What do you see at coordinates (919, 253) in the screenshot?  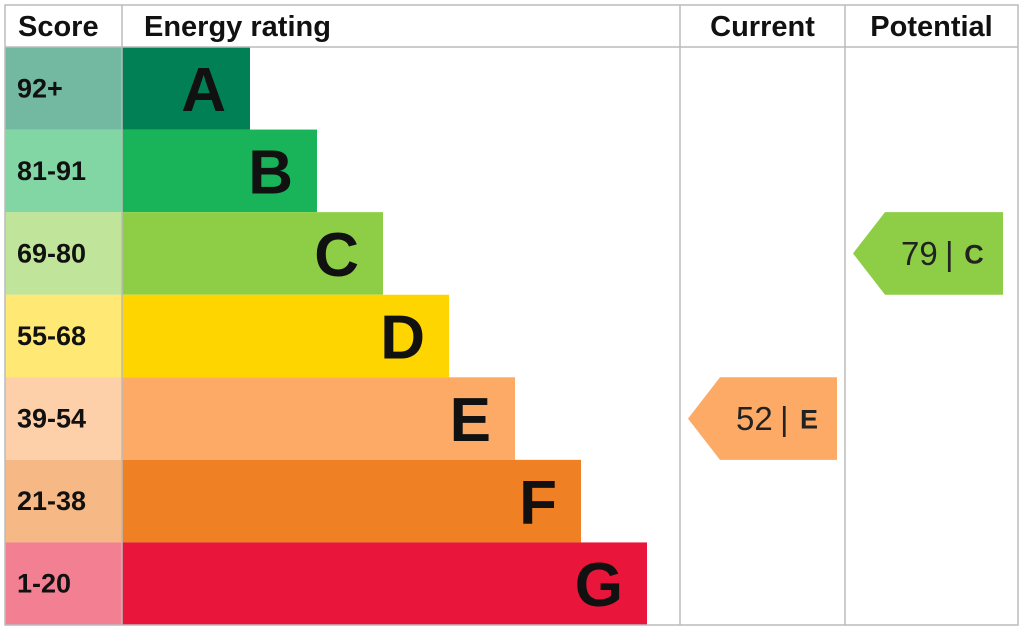 I see `potential-score: 79` at bounding box center [919, 253].